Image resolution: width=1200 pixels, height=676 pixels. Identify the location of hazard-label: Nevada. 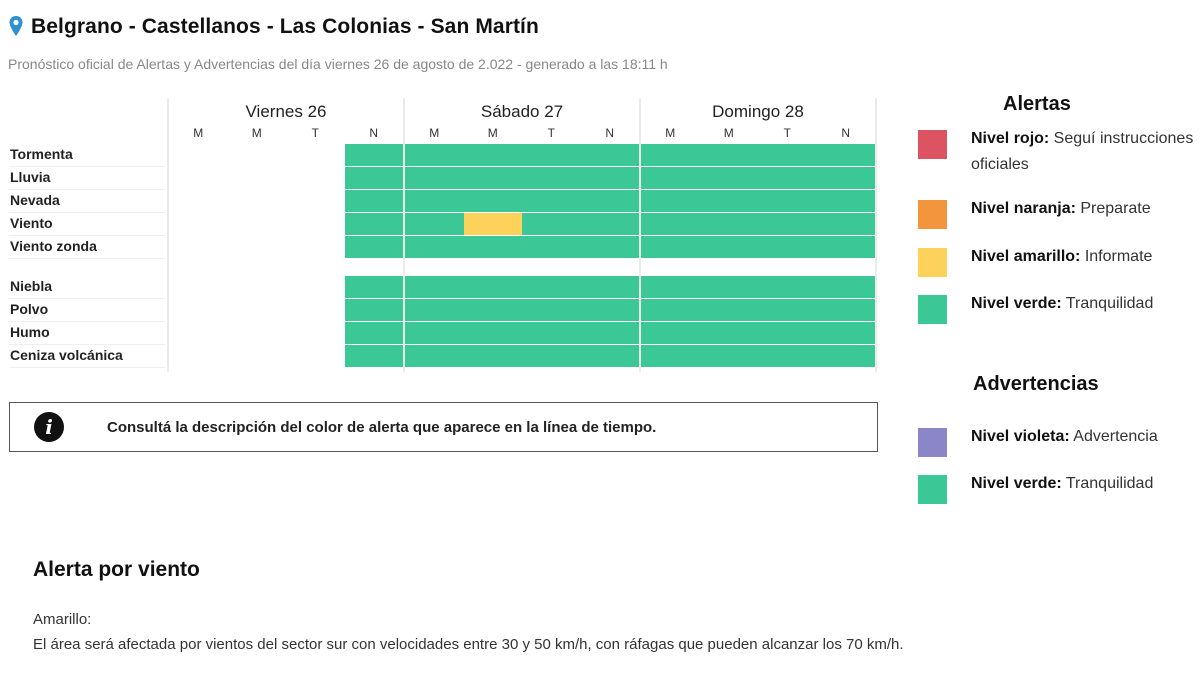
(35, 200).